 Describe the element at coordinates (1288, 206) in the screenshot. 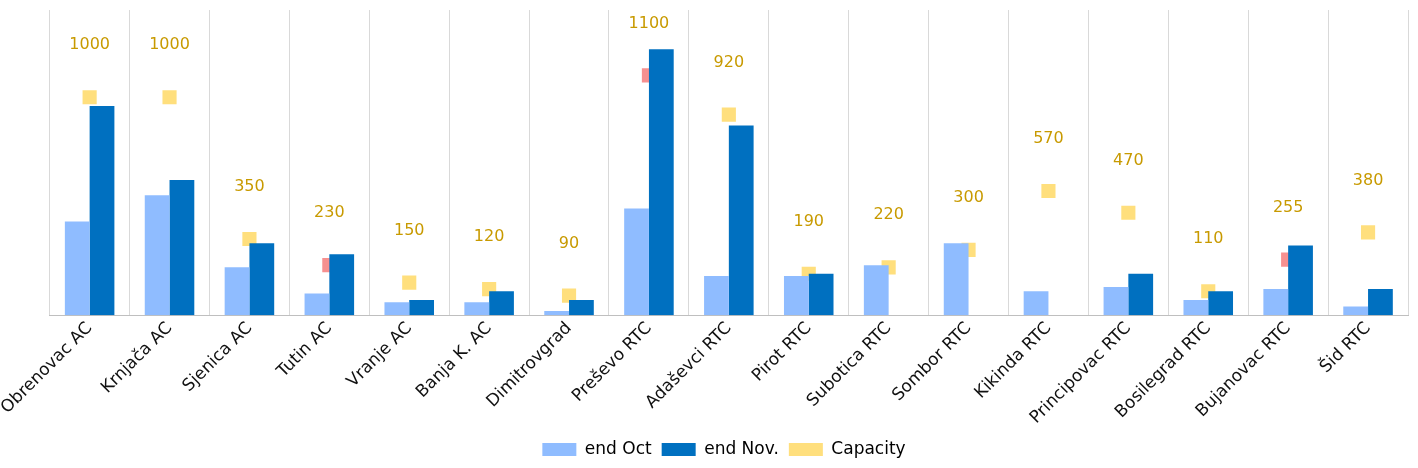

I see `data-label: 255` at that location.